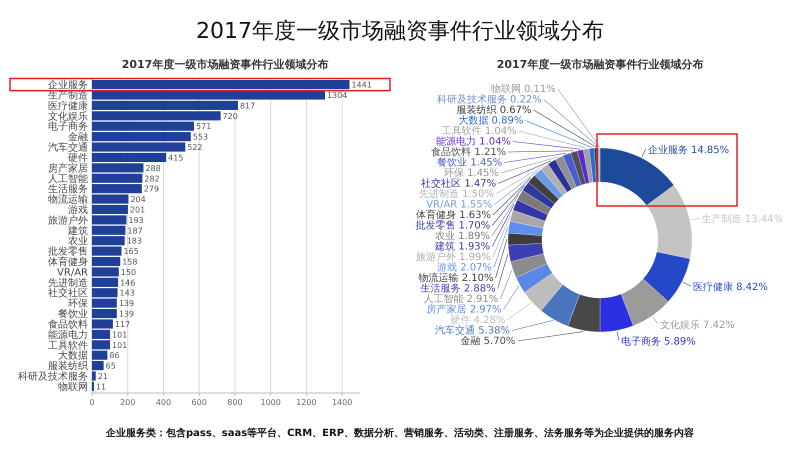 This screenshot has width=800, height=450. Describe the element at coordinates (658, 341) in the screenshot. I see `slice-label: 电子商务 5.89%` at that location.